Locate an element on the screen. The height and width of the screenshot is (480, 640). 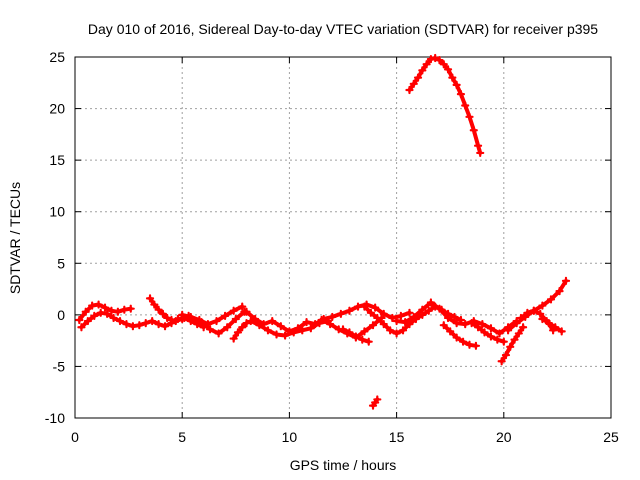
series-arc-r is located at coordinates (552, 325).